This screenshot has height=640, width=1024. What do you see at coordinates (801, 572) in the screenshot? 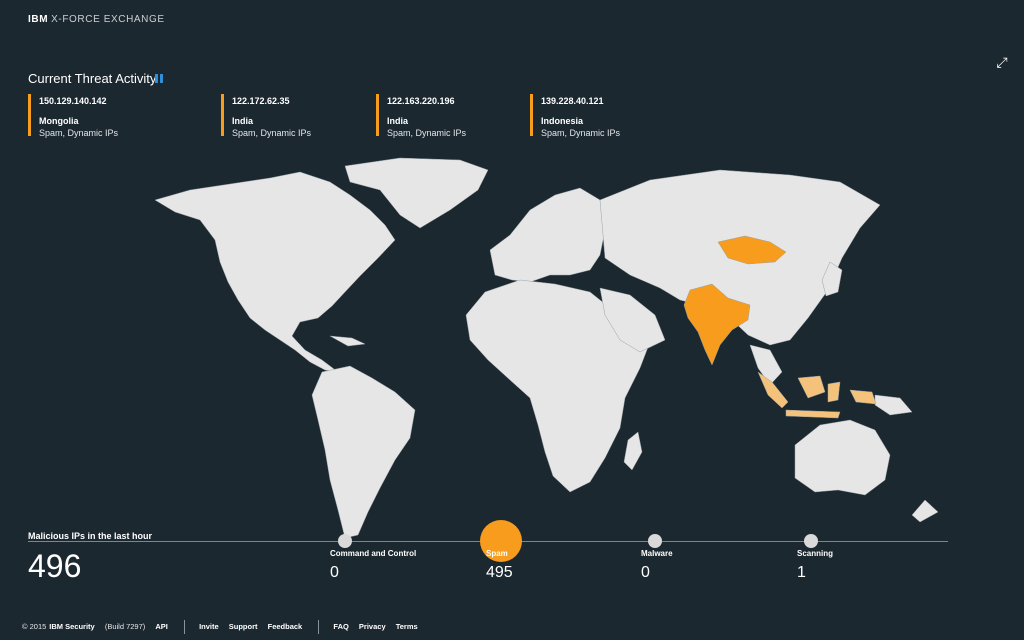
I see `stat-value: 1` at bounding box center [801, 572].